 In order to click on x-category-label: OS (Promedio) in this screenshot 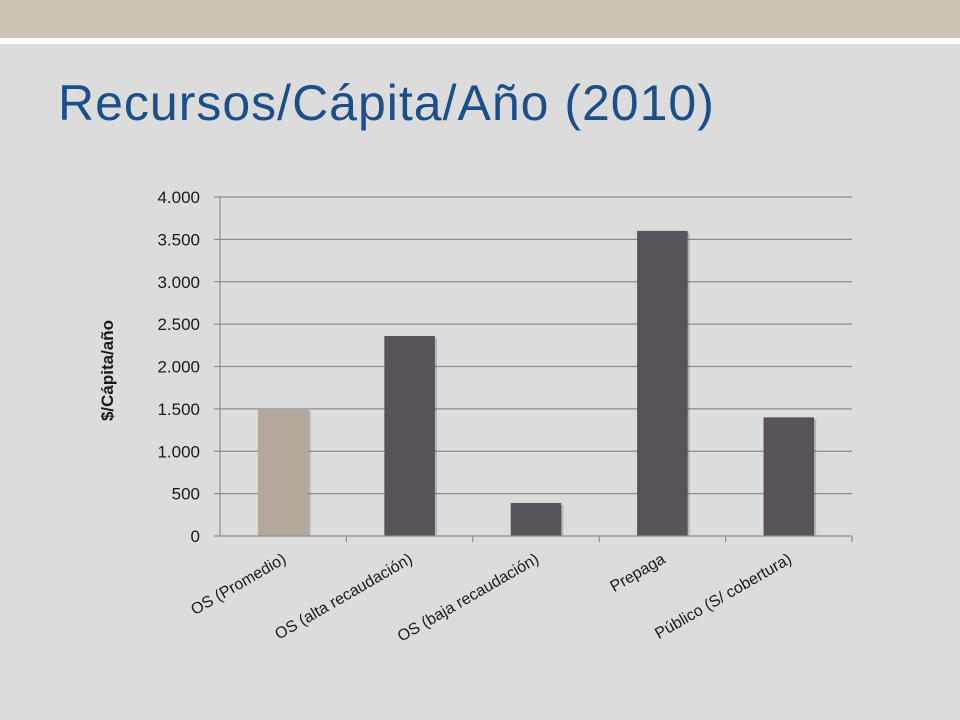, I will do `click(238, 585)`.